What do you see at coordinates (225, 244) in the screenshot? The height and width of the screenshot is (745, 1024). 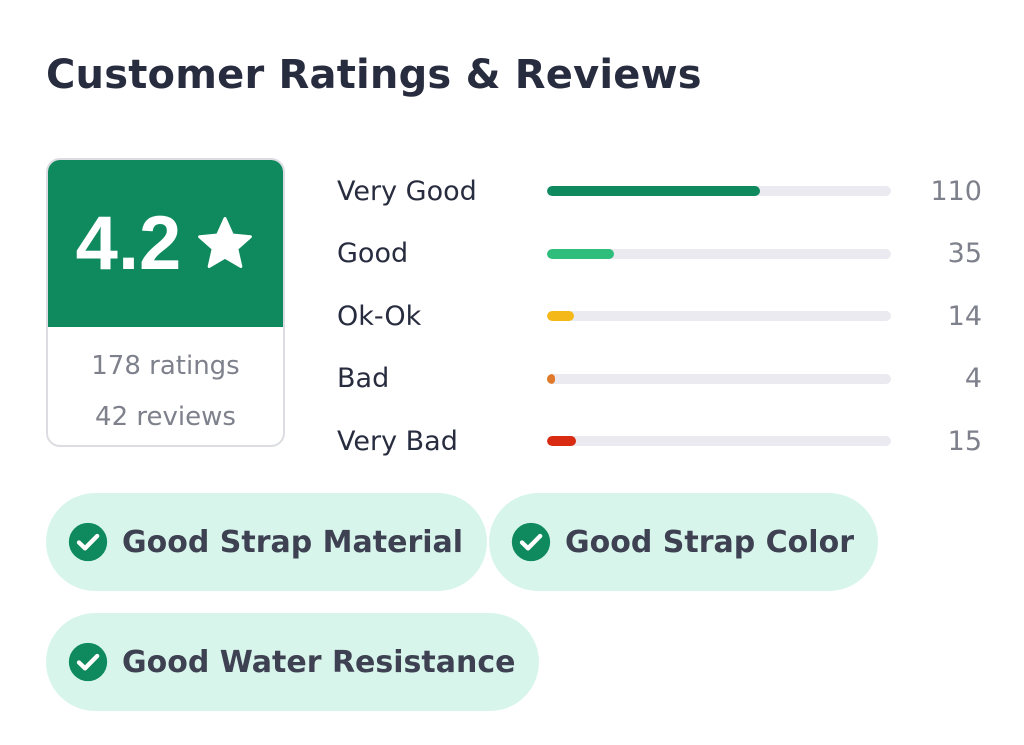 I see `star-icon` at bounding box center [225, 244].